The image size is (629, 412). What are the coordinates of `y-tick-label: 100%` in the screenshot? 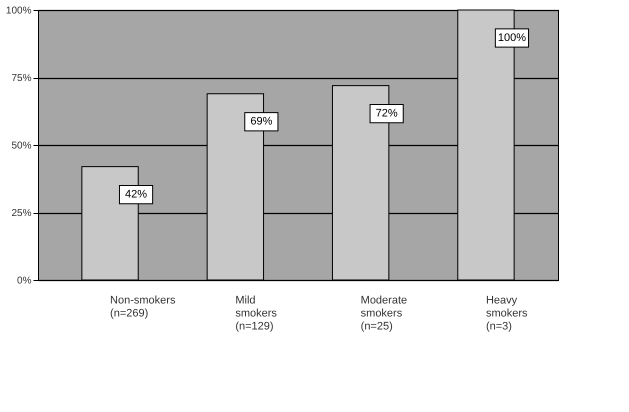 It's located at (19, 11).